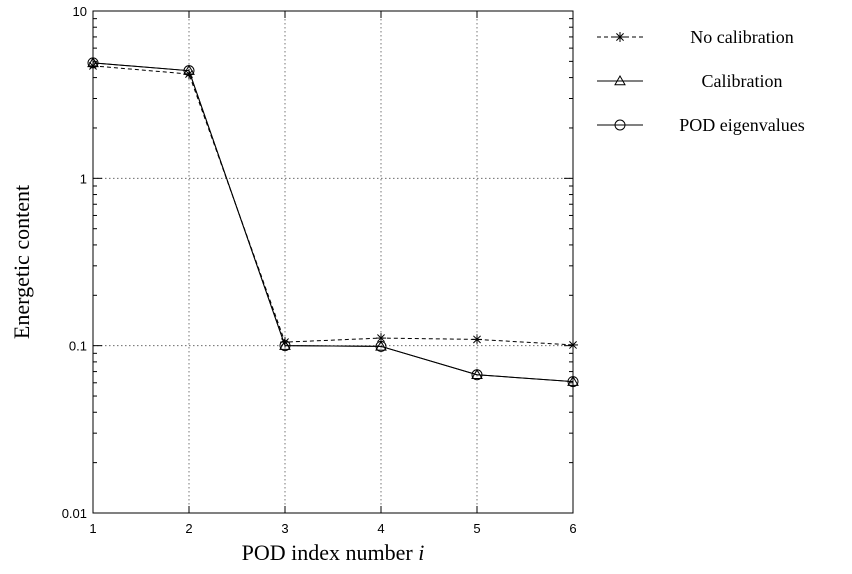  I want to click on y-tick-label: 1, so click(83, 178).